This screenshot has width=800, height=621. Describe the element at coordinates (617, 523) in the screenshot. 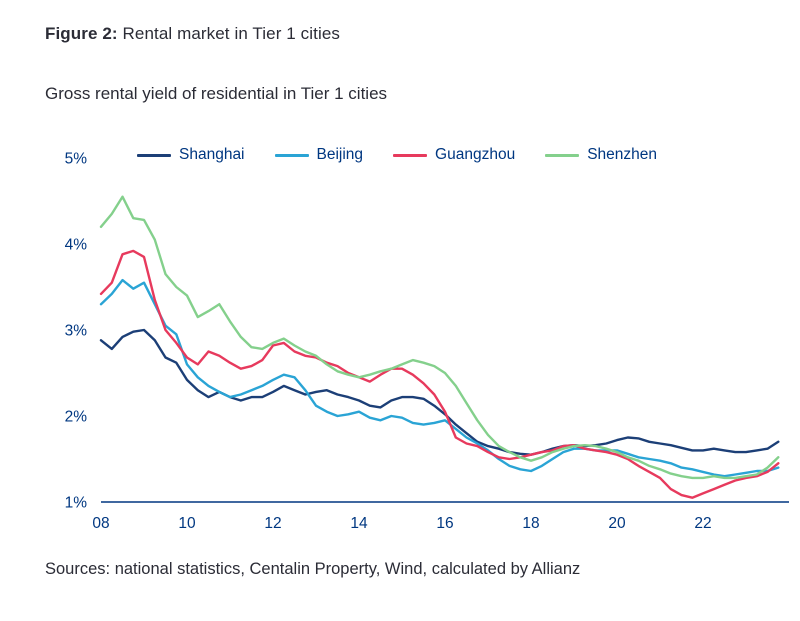

I see `svg-text: 20` at that location.